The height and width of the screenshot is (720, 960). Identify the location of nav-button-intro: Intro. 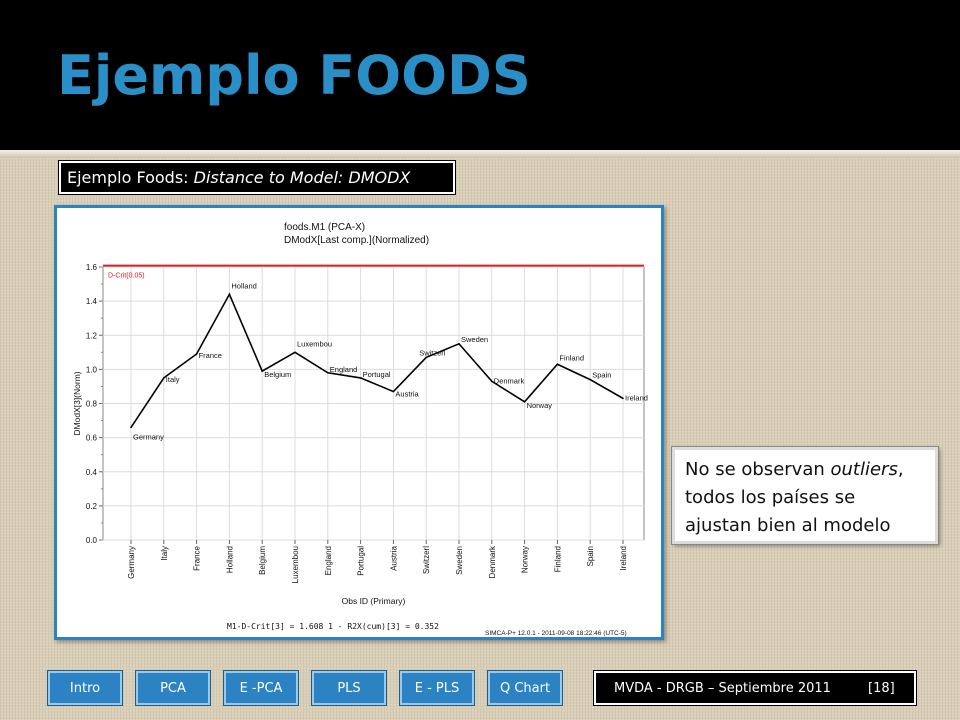
(85, 688).